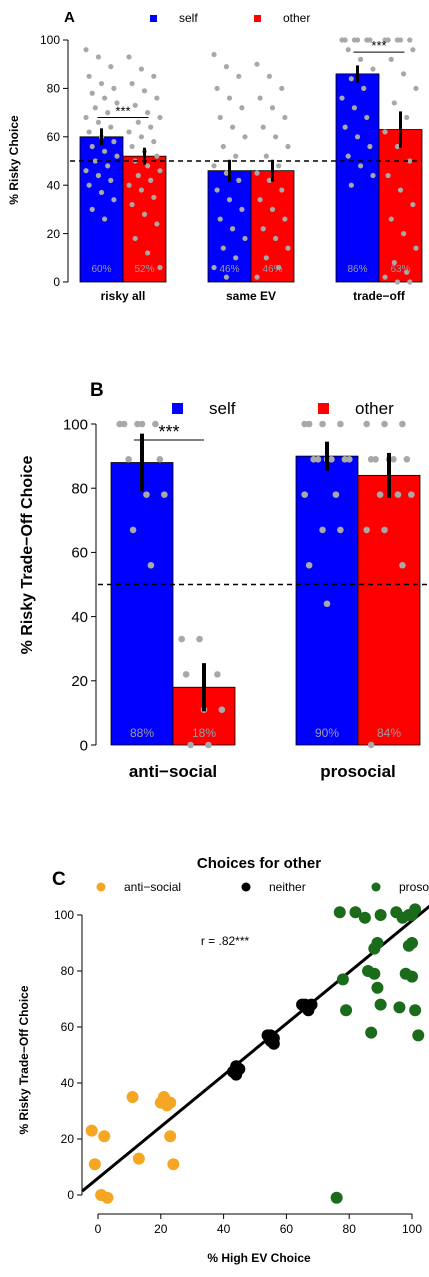 The image size is (429, 1277). I want to click on panel-b-bar-value-label: 90%, so click(327, 733).